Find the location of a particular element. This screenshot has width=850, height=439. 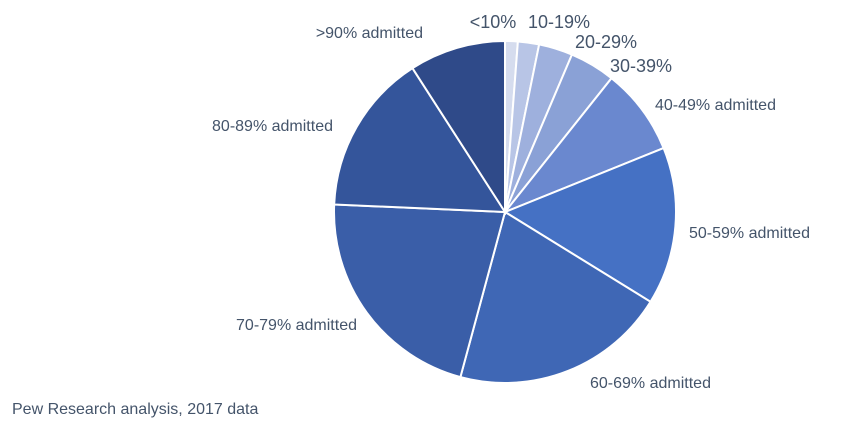

source-note: Pew Research analysis, 2017 data is located at coordinates (135, 409).